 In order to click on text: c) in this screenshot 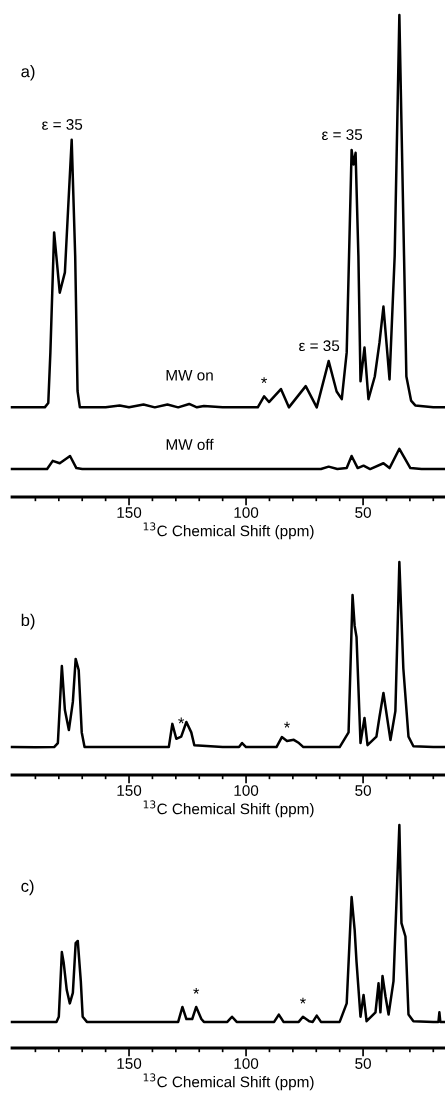, I will do `click(27, 887)`.